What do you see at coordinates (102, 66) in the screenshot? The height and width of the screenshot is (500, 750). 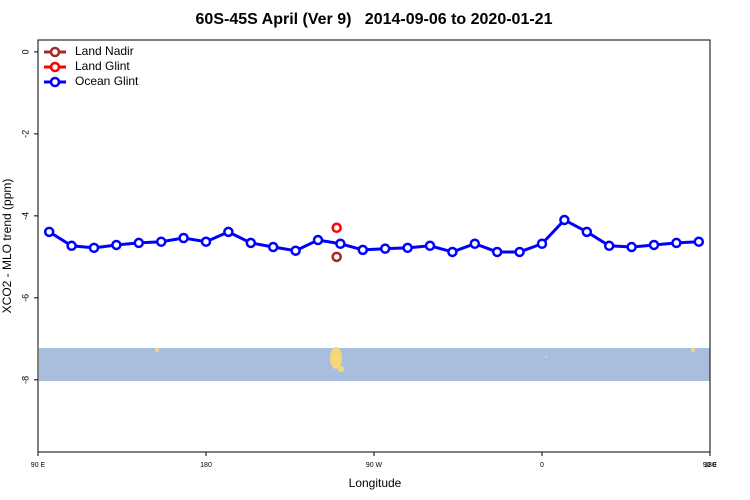 I see `legend-label: Land Glint` at bounding box center [102, 66].